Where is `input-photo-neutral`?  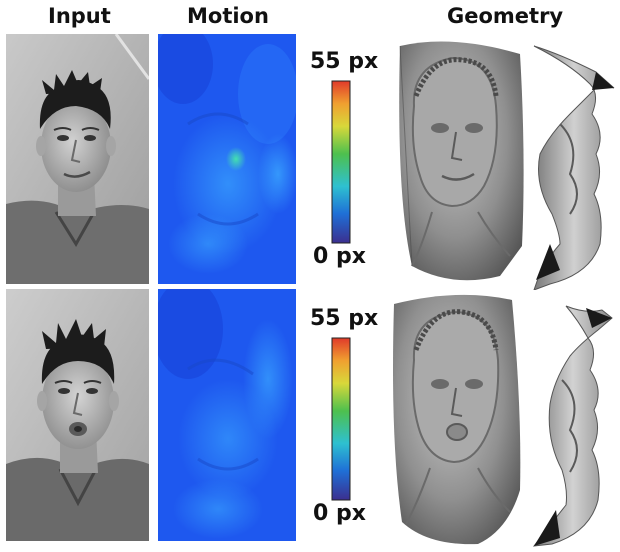
input-photo-neutral is located at coordinates (77, 159).